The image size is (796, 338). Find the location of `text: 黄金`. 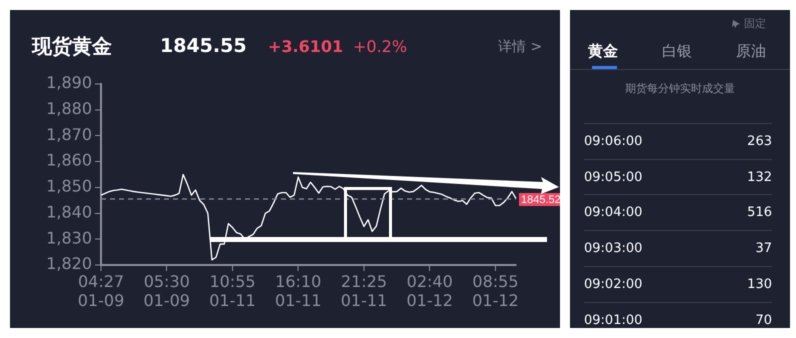

text: 黄金 is located at coordinates (603, 51).